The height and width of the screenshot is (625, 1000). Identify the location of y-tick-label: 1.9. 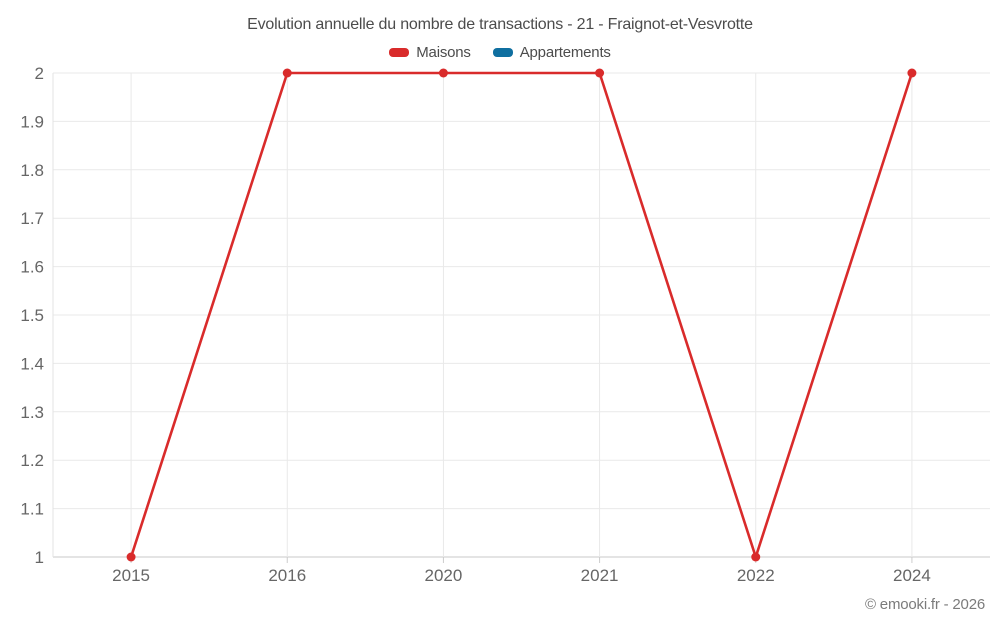
(32, 121).